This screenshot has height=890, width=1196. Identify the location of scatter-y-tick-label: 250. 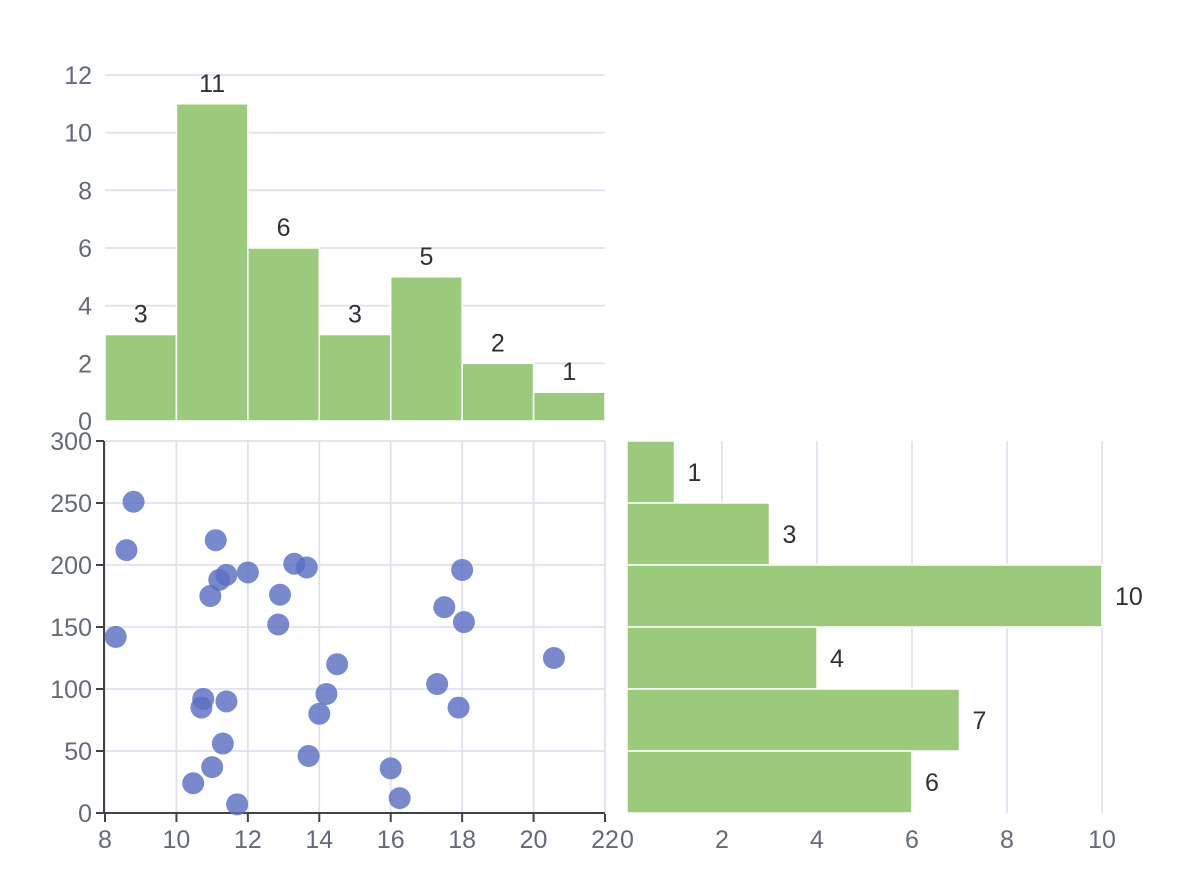
(71, 504).